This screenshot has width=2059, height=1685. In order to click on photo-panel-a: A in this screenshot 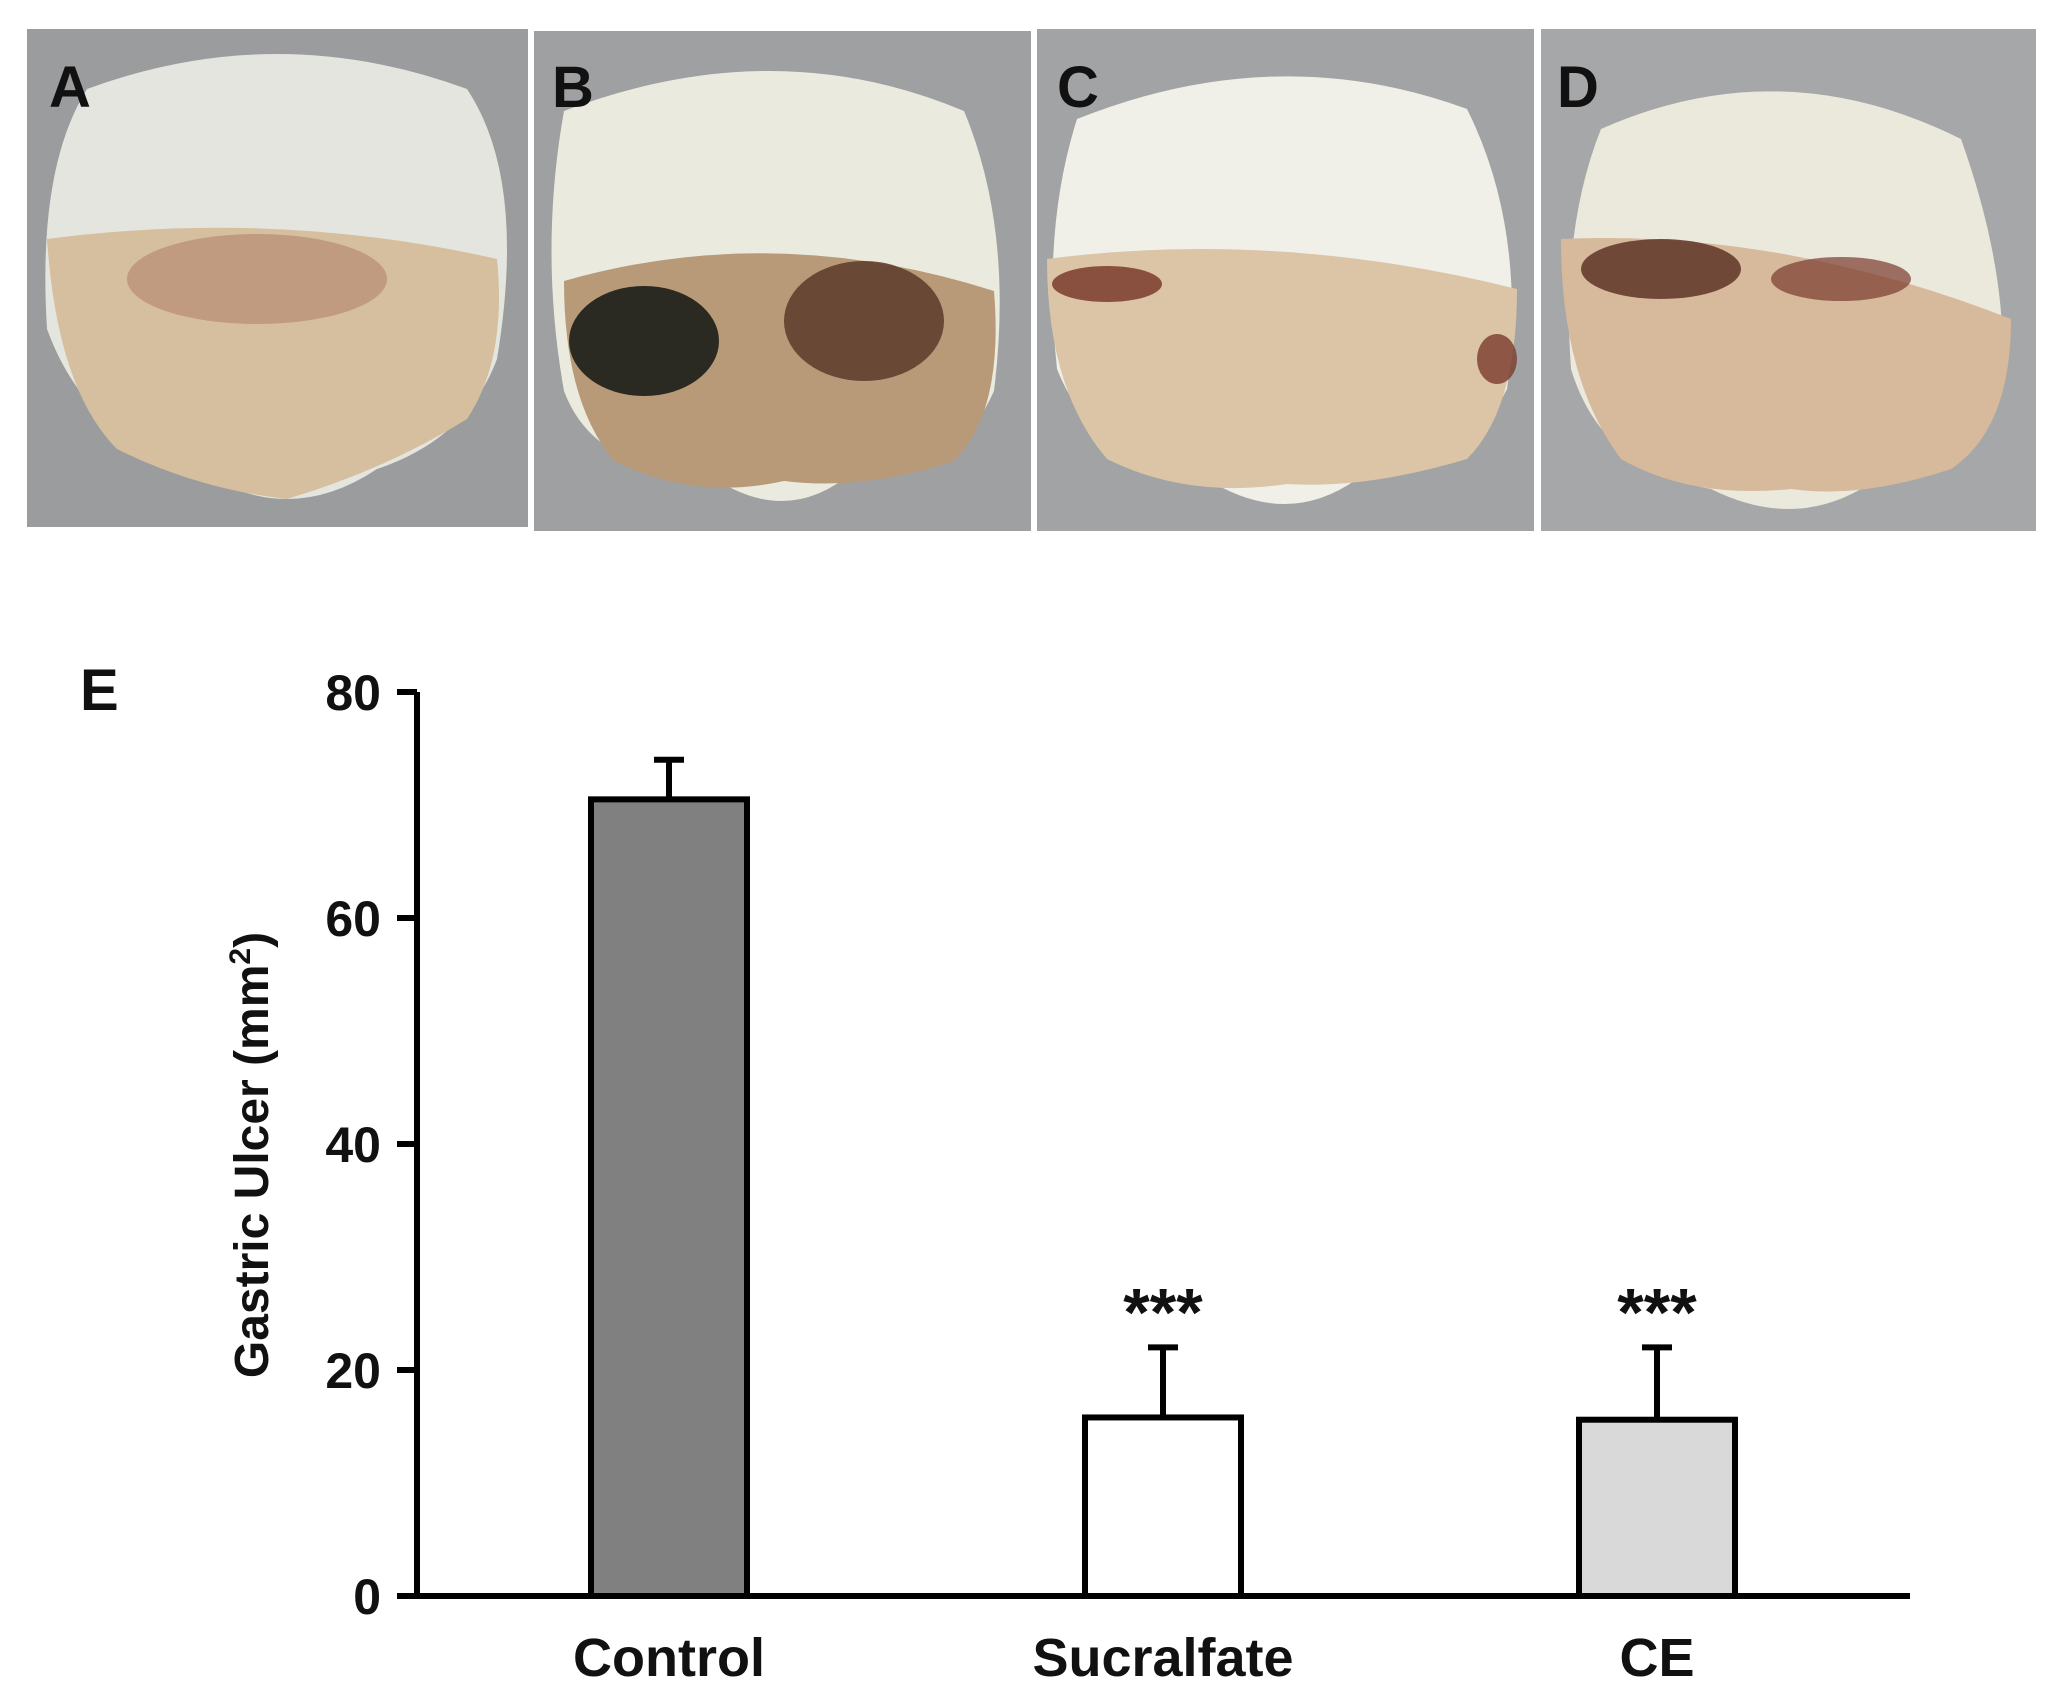, I will do `click(277, 278)`.